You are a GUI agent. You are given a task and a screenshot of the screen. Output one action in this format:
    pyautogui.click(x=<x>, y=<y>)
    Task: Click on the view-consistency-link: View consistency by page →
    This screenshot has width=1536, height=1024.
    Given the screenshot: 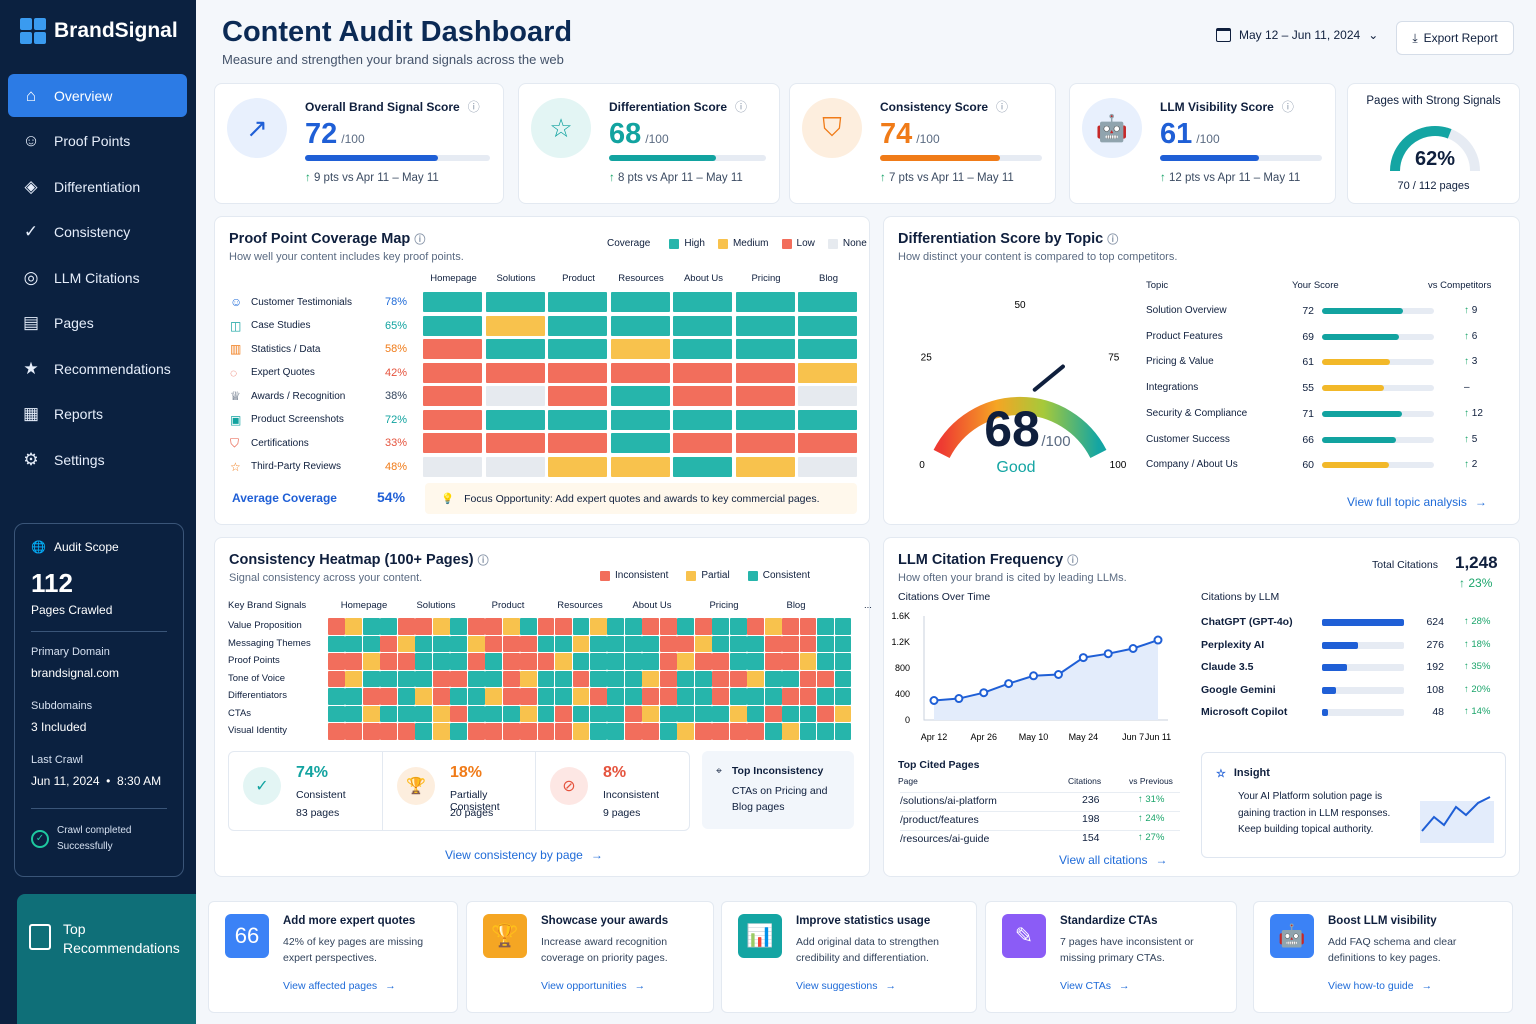 What is the action you would take?
    pyautogui.click(x=524, y=855)
    